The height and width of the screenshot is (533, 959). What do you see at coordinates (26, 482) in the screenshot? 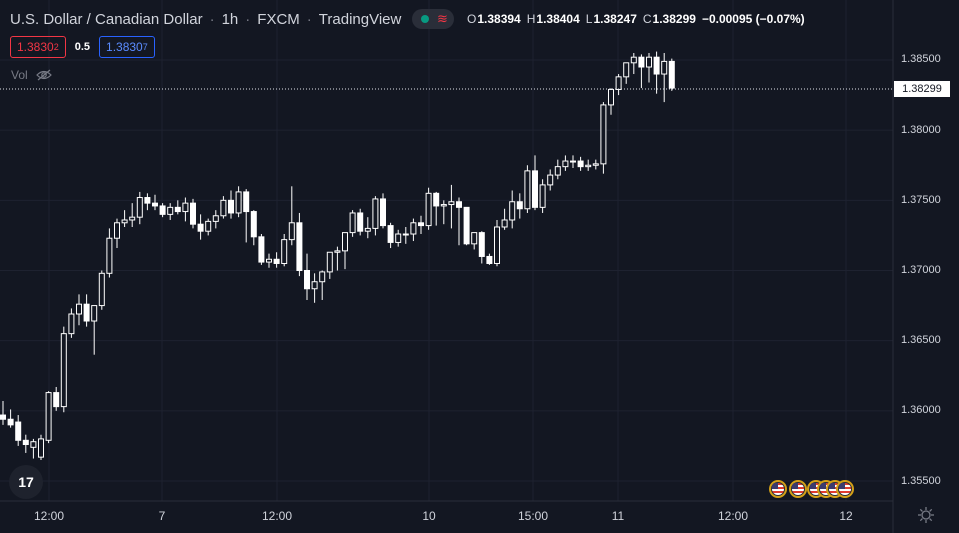
I see `tradingview-logo: 17` at bounding box center [26, 482].